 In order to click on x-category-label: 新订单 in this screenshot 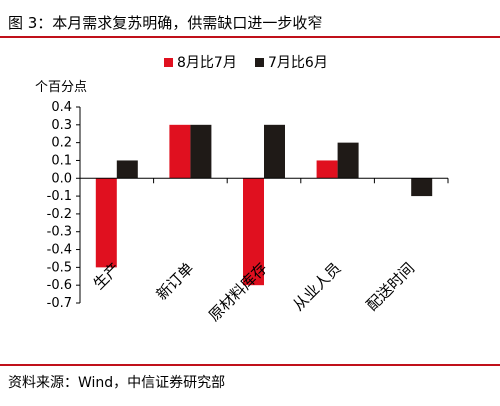, I will do `click(175, 281)`.